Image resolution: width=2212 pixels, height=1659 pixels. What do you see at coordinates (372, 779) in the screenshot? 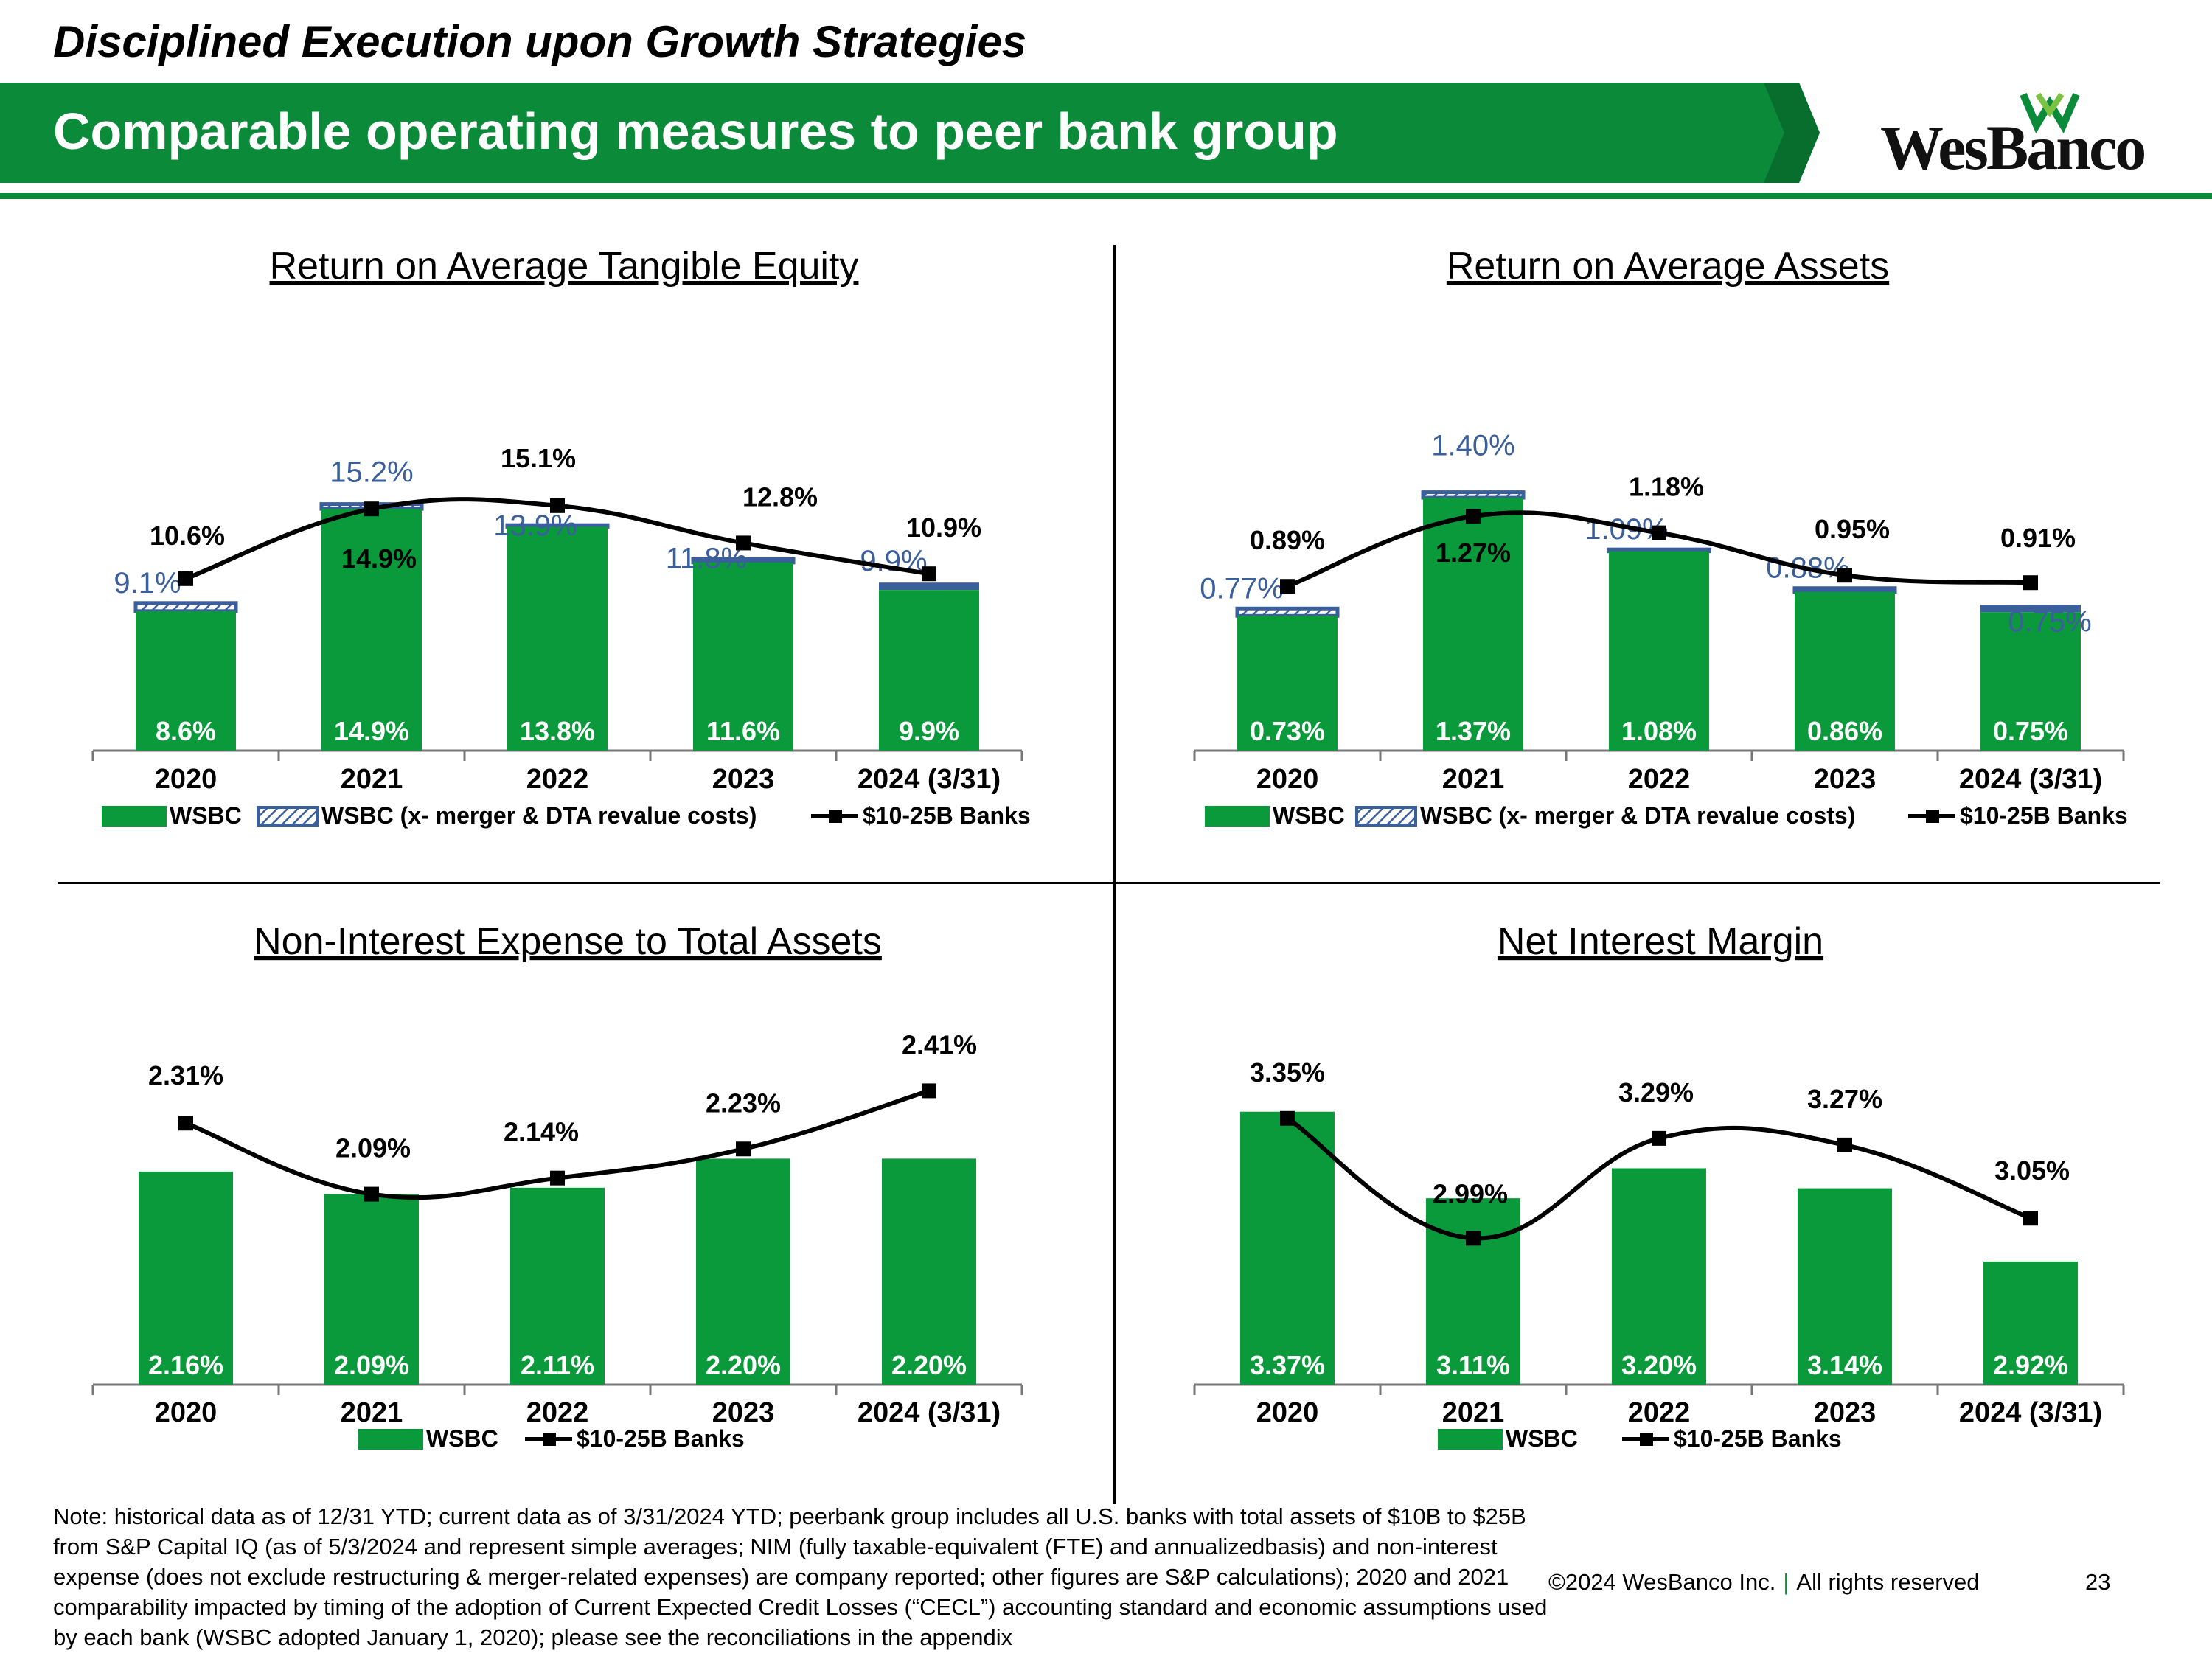
I see `rote-category-label: 2021` at bounding box center [372, 779].